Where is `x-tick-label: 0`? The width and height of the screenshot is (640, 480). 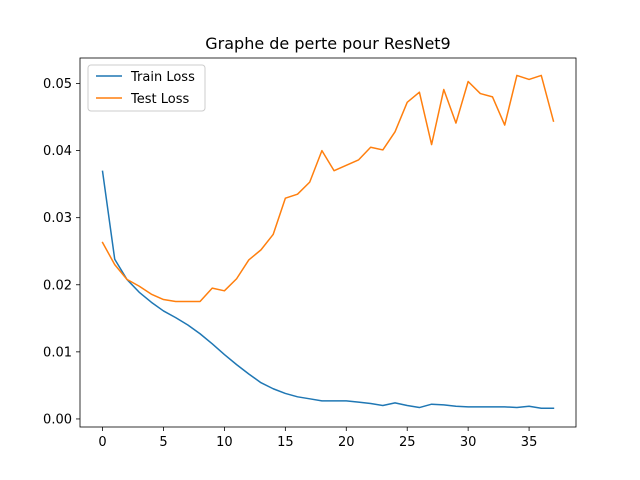 x-tick-label: 0 is located at coordinates (102, 442).